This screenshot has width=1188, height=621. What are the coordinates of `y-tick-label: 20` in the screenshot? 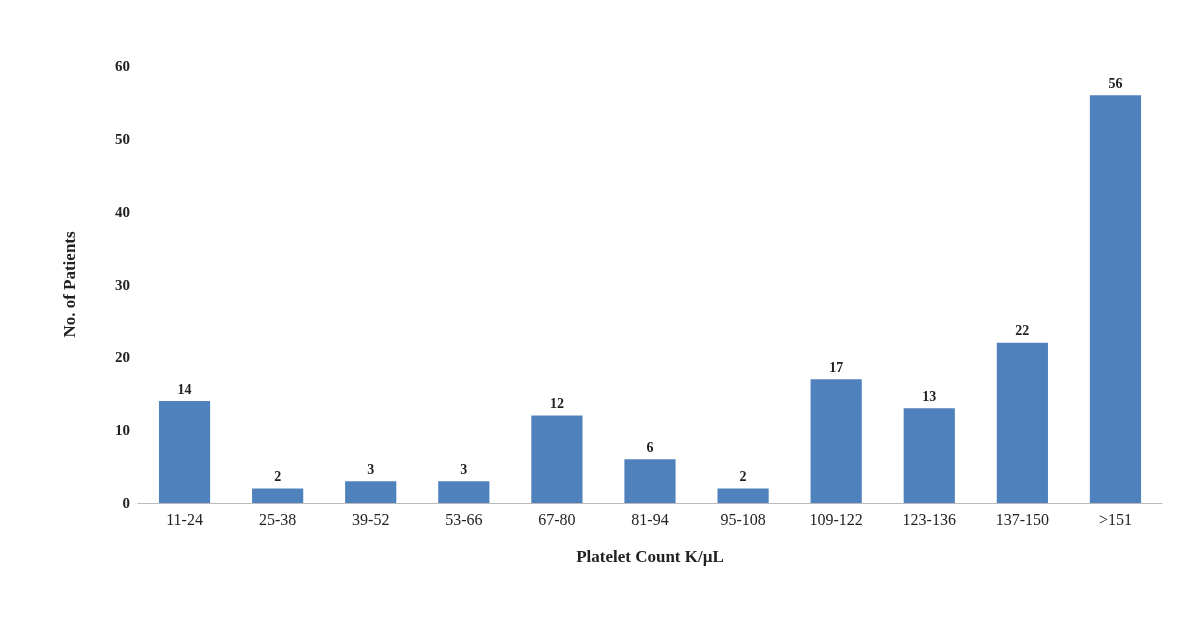 It's located at (122, 357).